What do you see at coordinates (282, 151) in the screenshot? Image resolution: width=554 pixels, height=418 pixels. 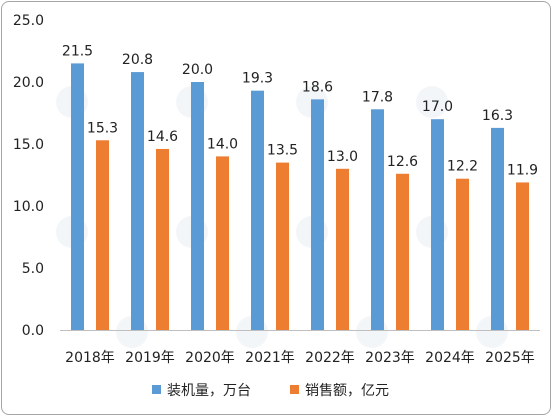 I see `data-label: 13.5` at bounding box center [282, 151].